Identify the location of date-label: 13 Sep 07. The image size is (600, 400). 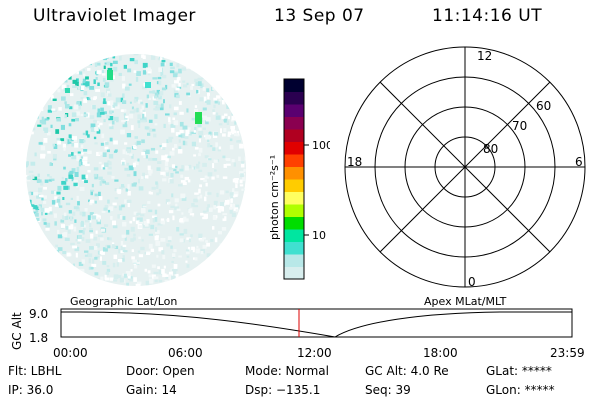
(319, 16).